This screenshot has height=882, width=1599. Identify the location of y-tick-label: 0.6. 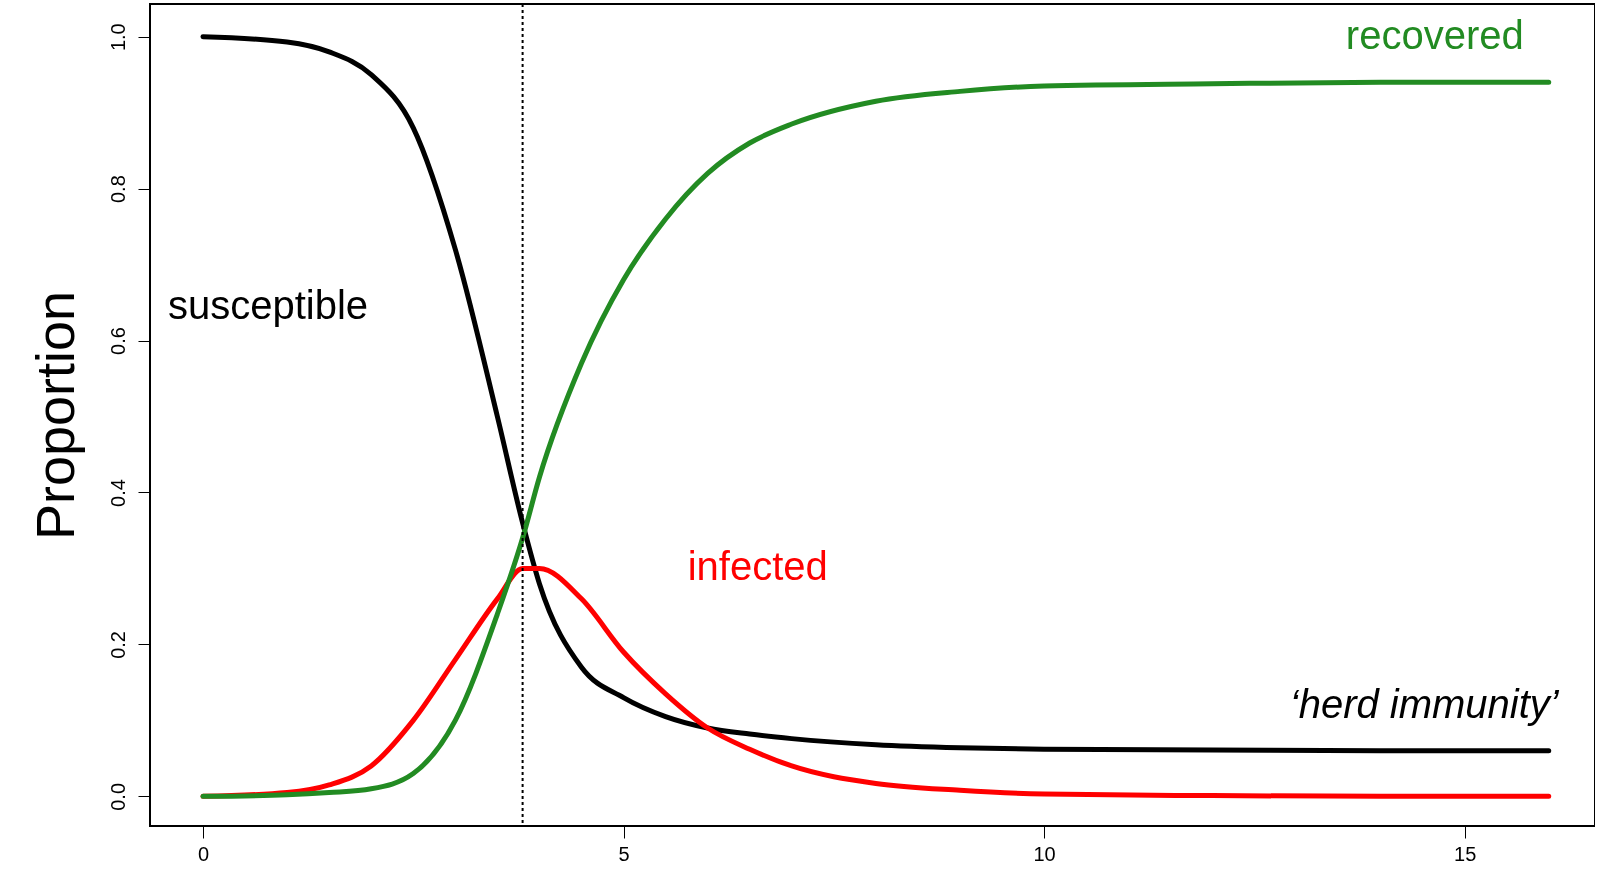
(117, 341).